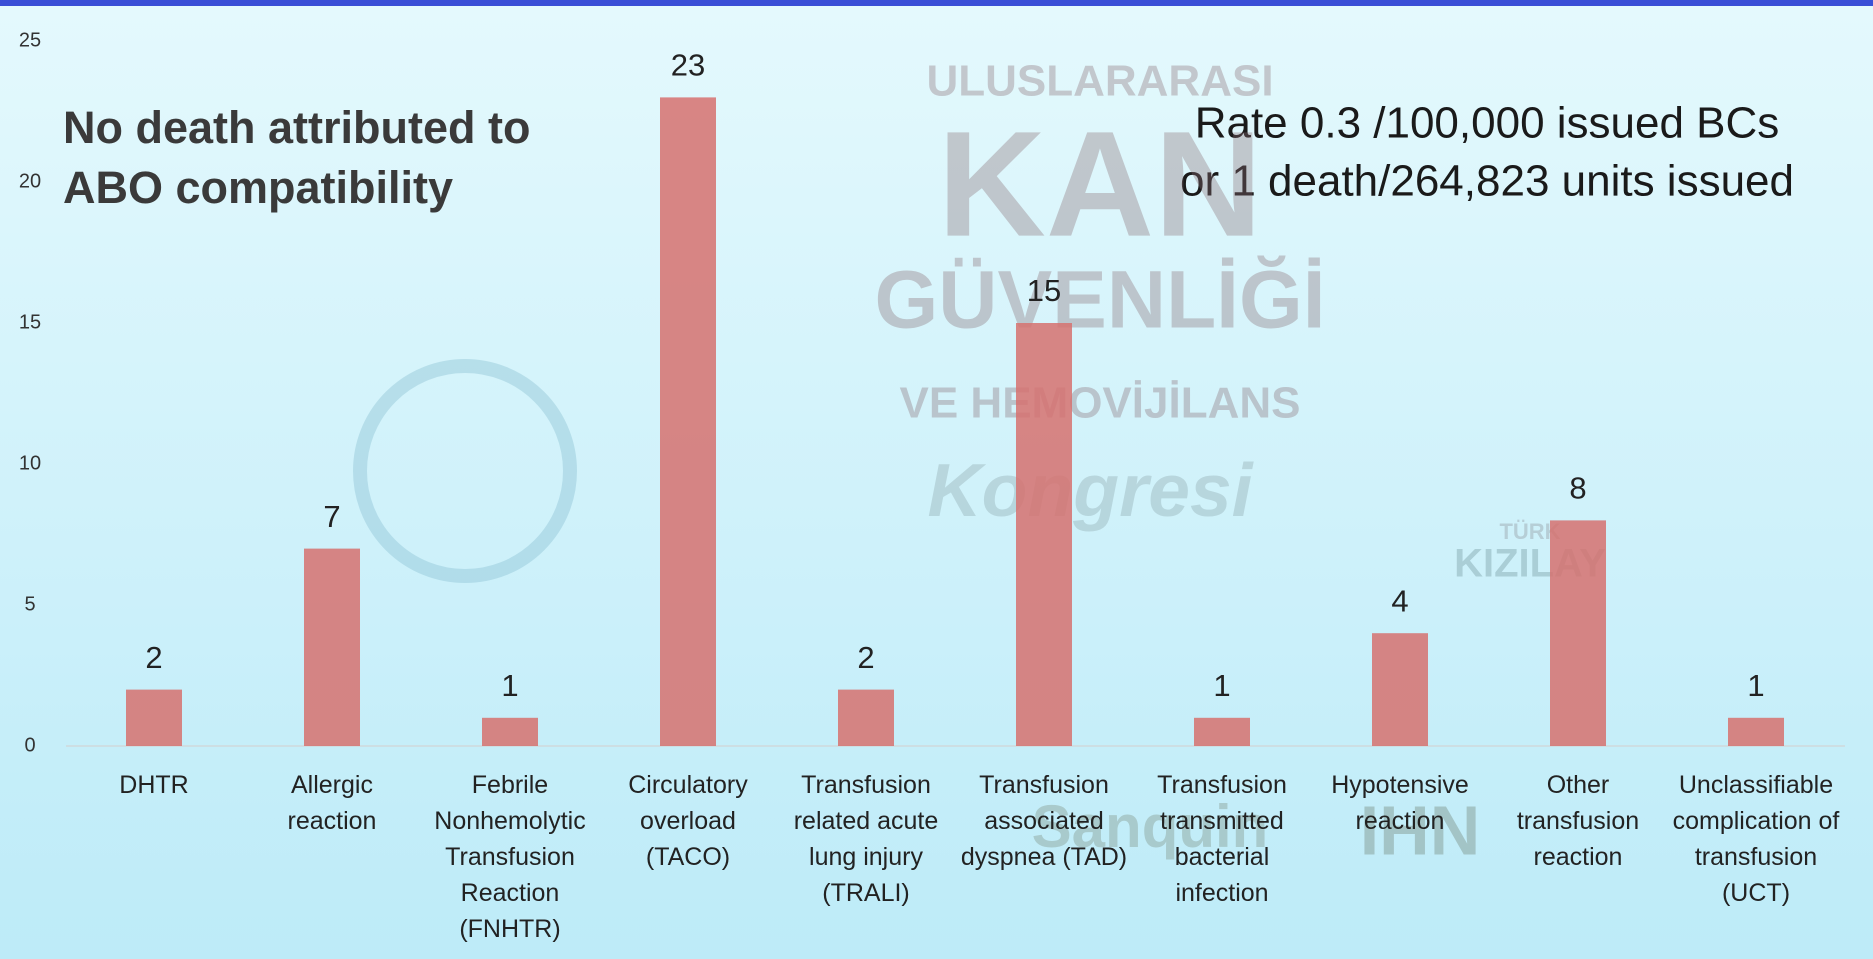 This screenshot has width=1873, height=959. I want to click on watermark: Kongresi, so click(1090, 490).